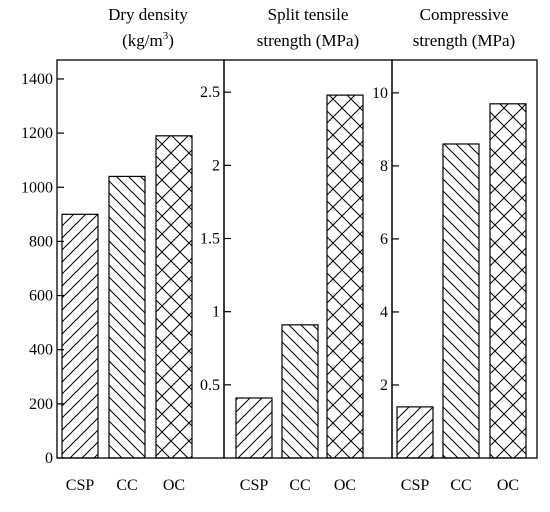  What do you see at coordinates (464, 14) in the screenshot?
I see `chart-title-line-1: Compressive` at bounding box center [464, 14].